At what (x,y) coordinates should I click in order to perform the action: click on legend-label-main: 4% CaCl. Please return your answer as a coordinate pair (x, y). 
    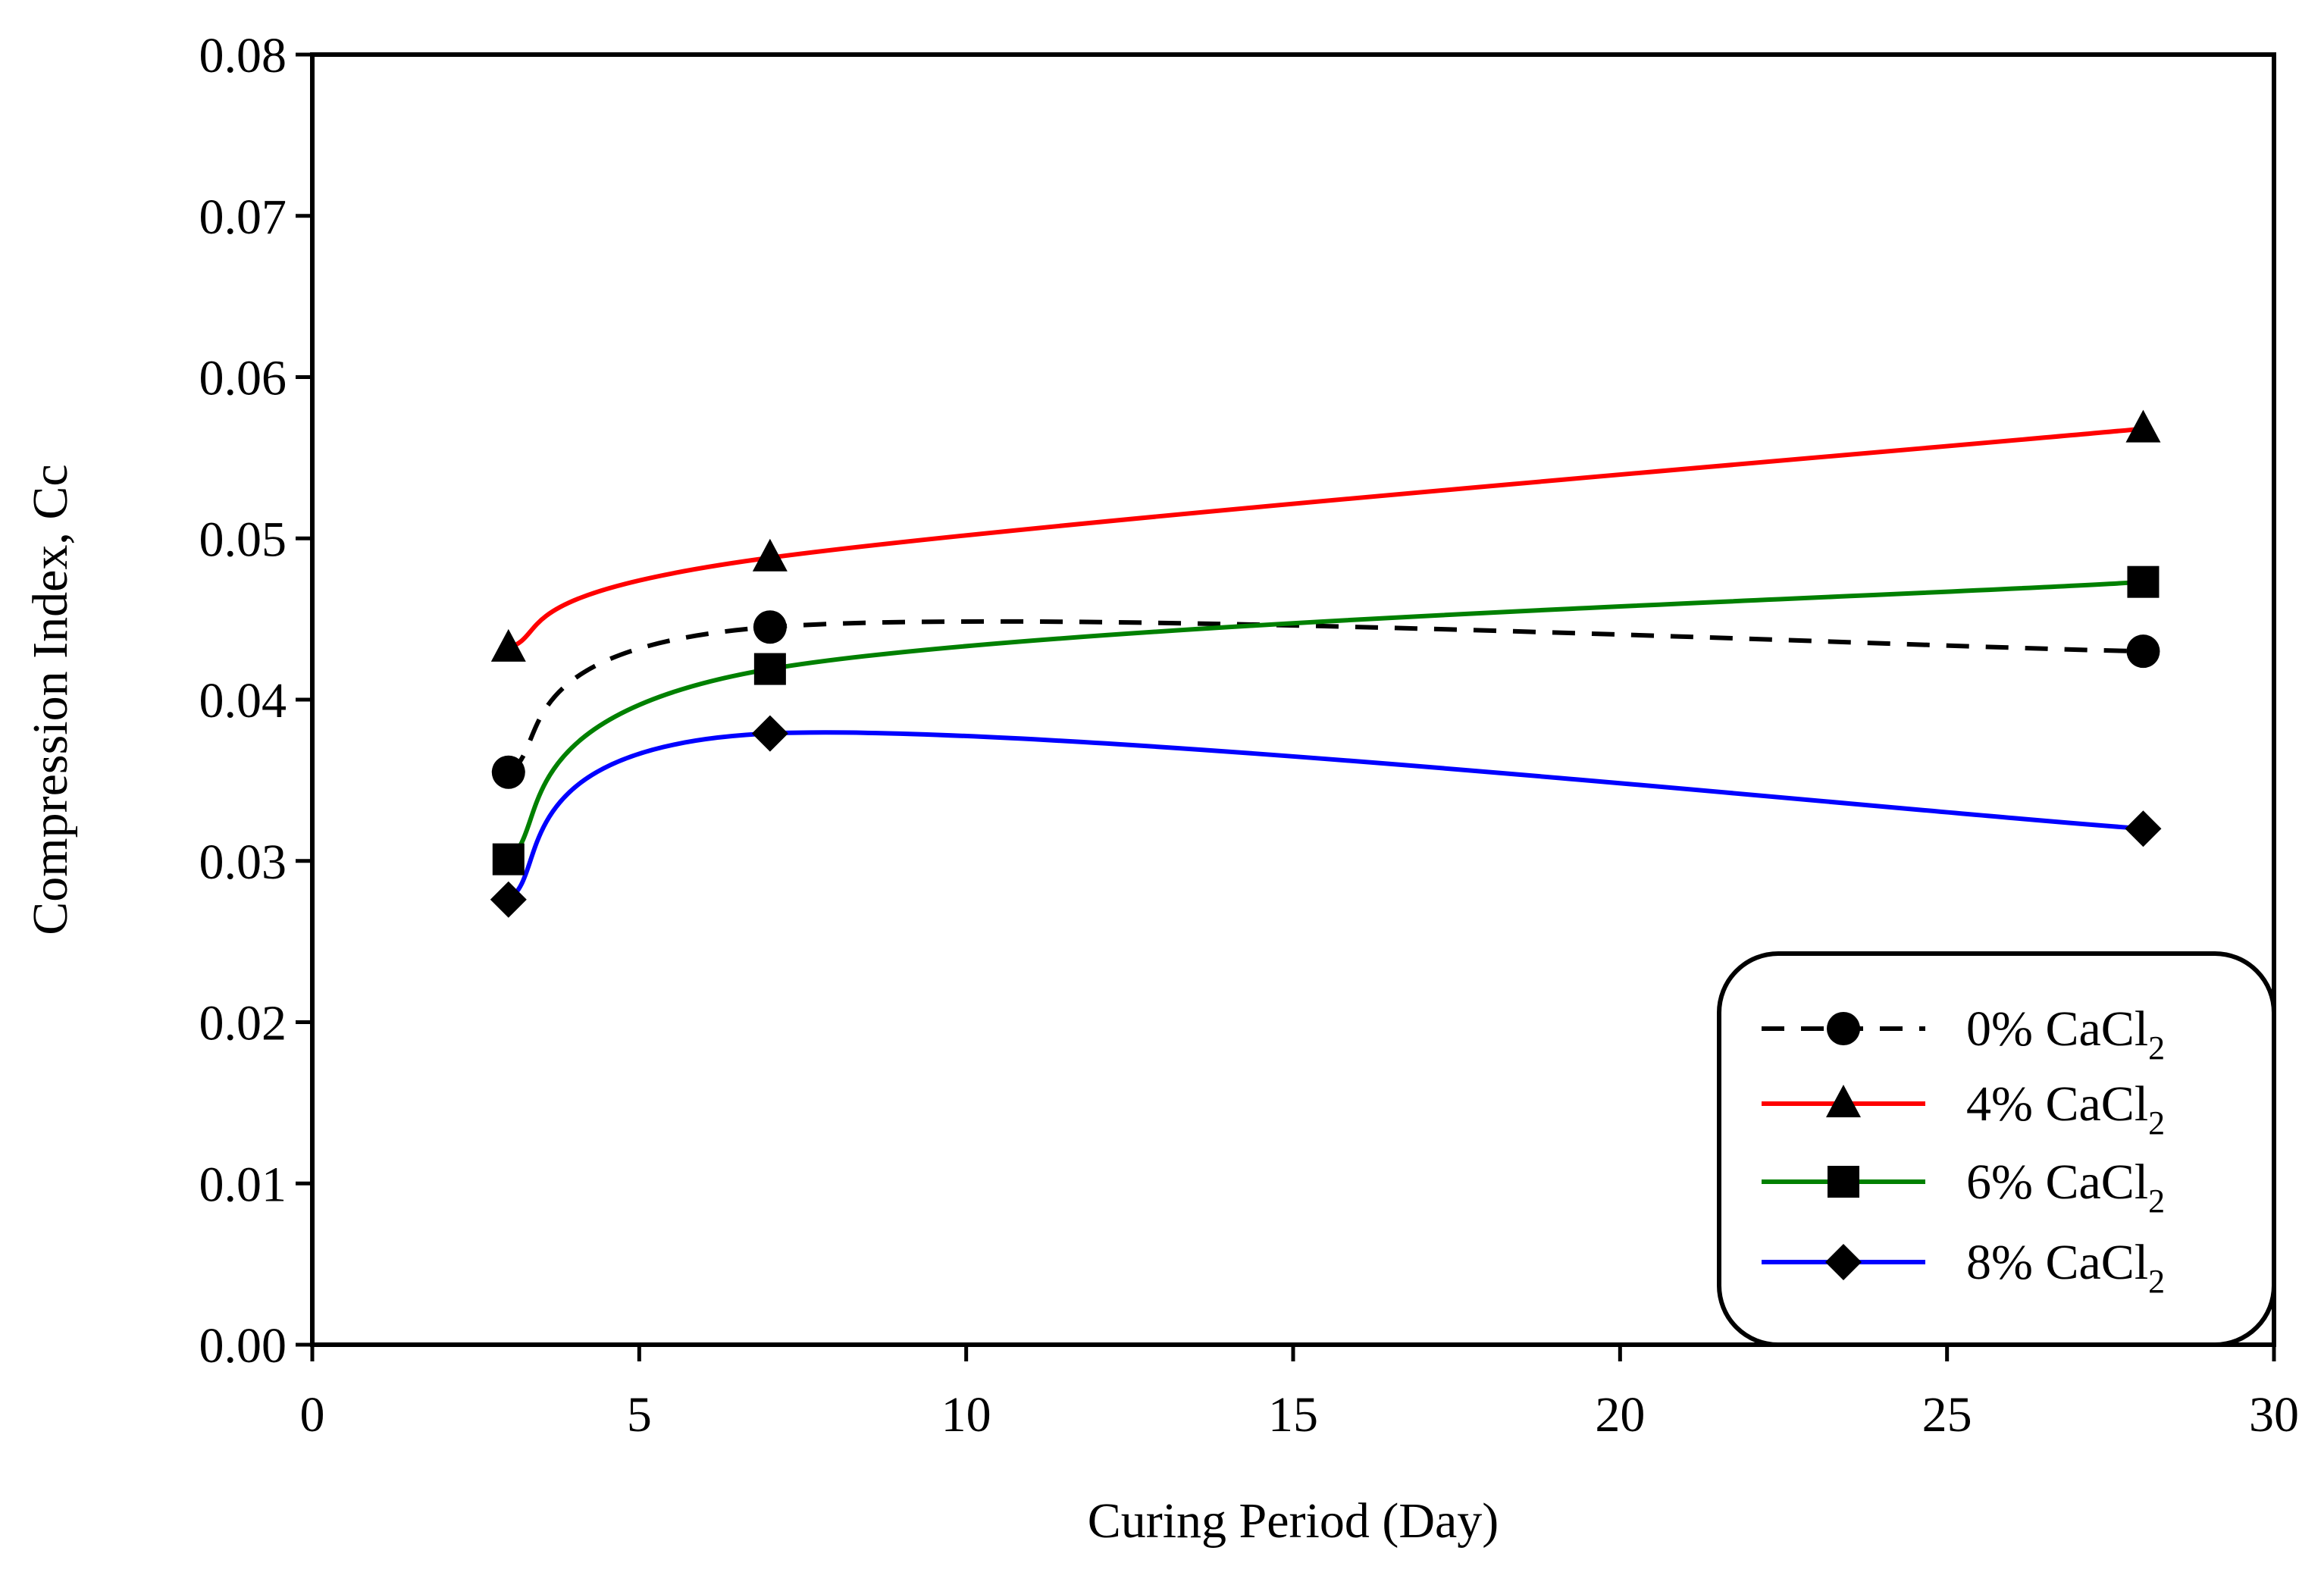
    Looking at the image, I should click on (2057, 1104).